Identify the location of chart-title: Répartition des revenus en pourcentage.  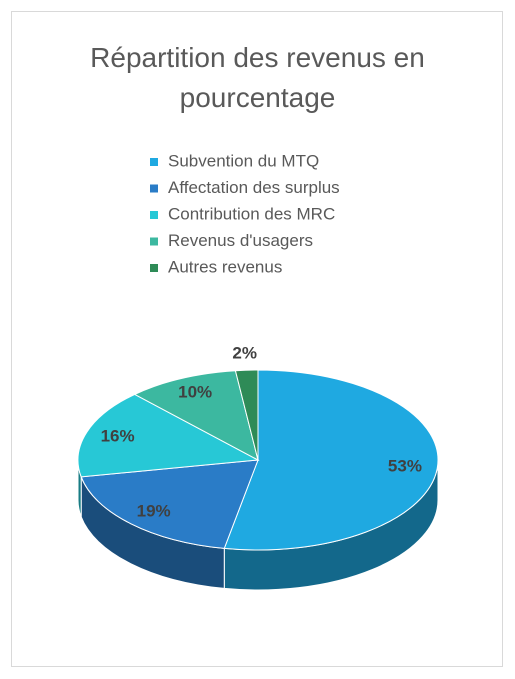
(257, 77).